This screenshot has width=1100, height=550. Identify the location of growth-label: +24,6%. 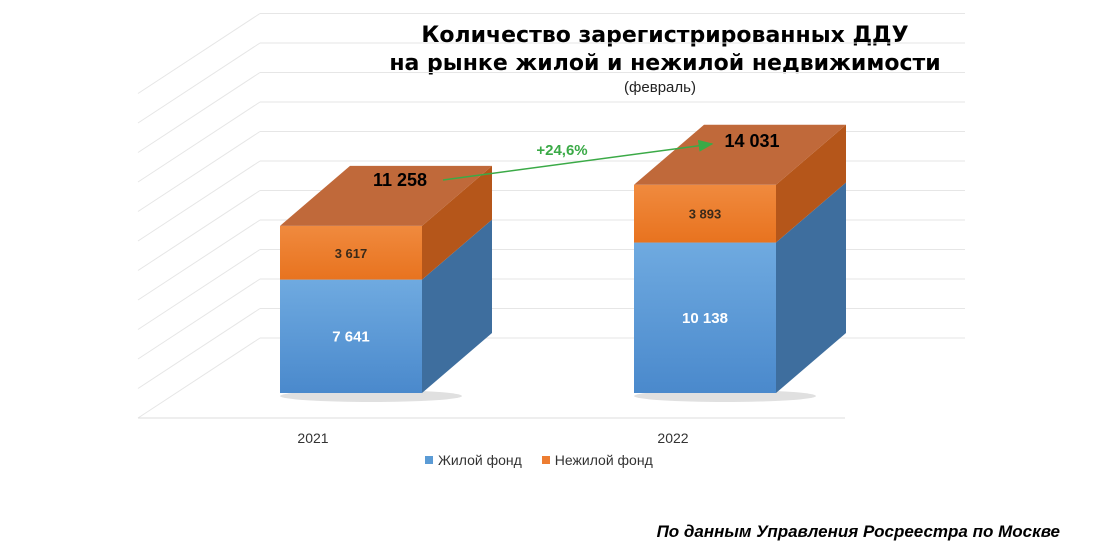
(561, 150).